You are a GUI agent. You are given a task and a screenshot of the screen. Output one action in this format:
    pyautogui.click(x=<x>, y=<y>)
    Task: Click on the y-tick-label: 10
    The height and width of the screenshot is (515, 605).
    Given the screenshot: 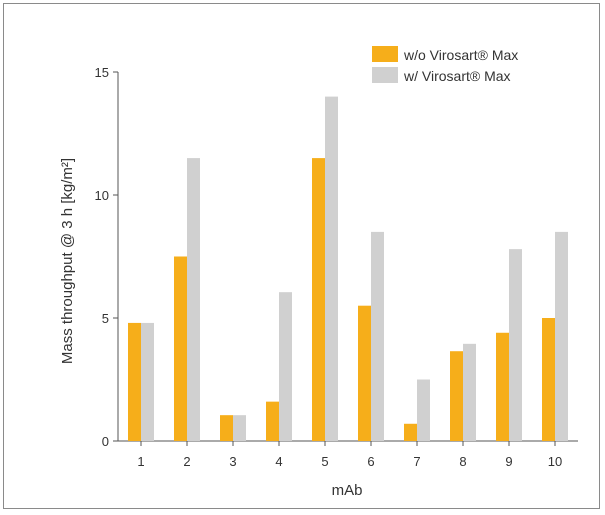 What is the action you would take?
    pyautogui.click(x=102, y=195)
    